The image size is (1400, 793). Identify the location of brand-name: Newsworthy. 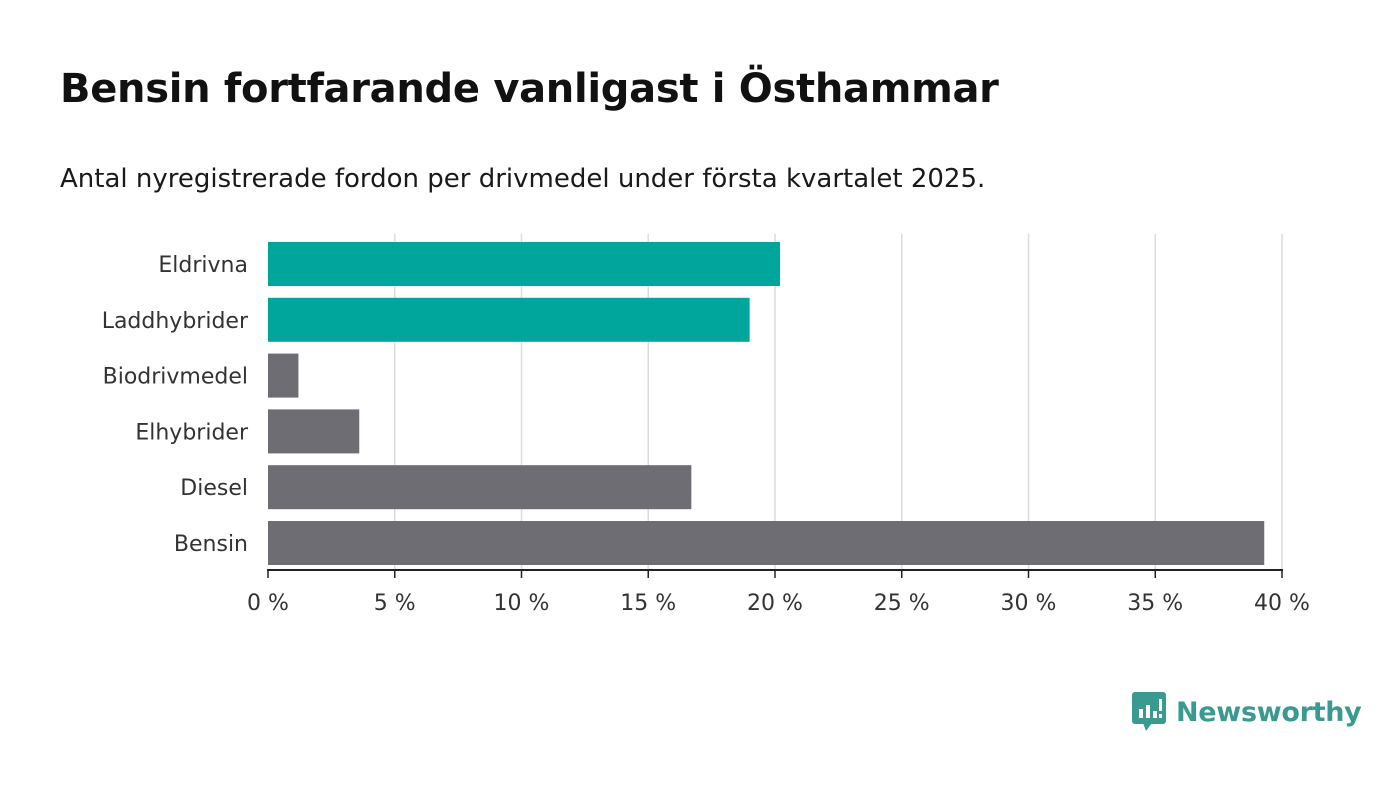
(1269, 712).